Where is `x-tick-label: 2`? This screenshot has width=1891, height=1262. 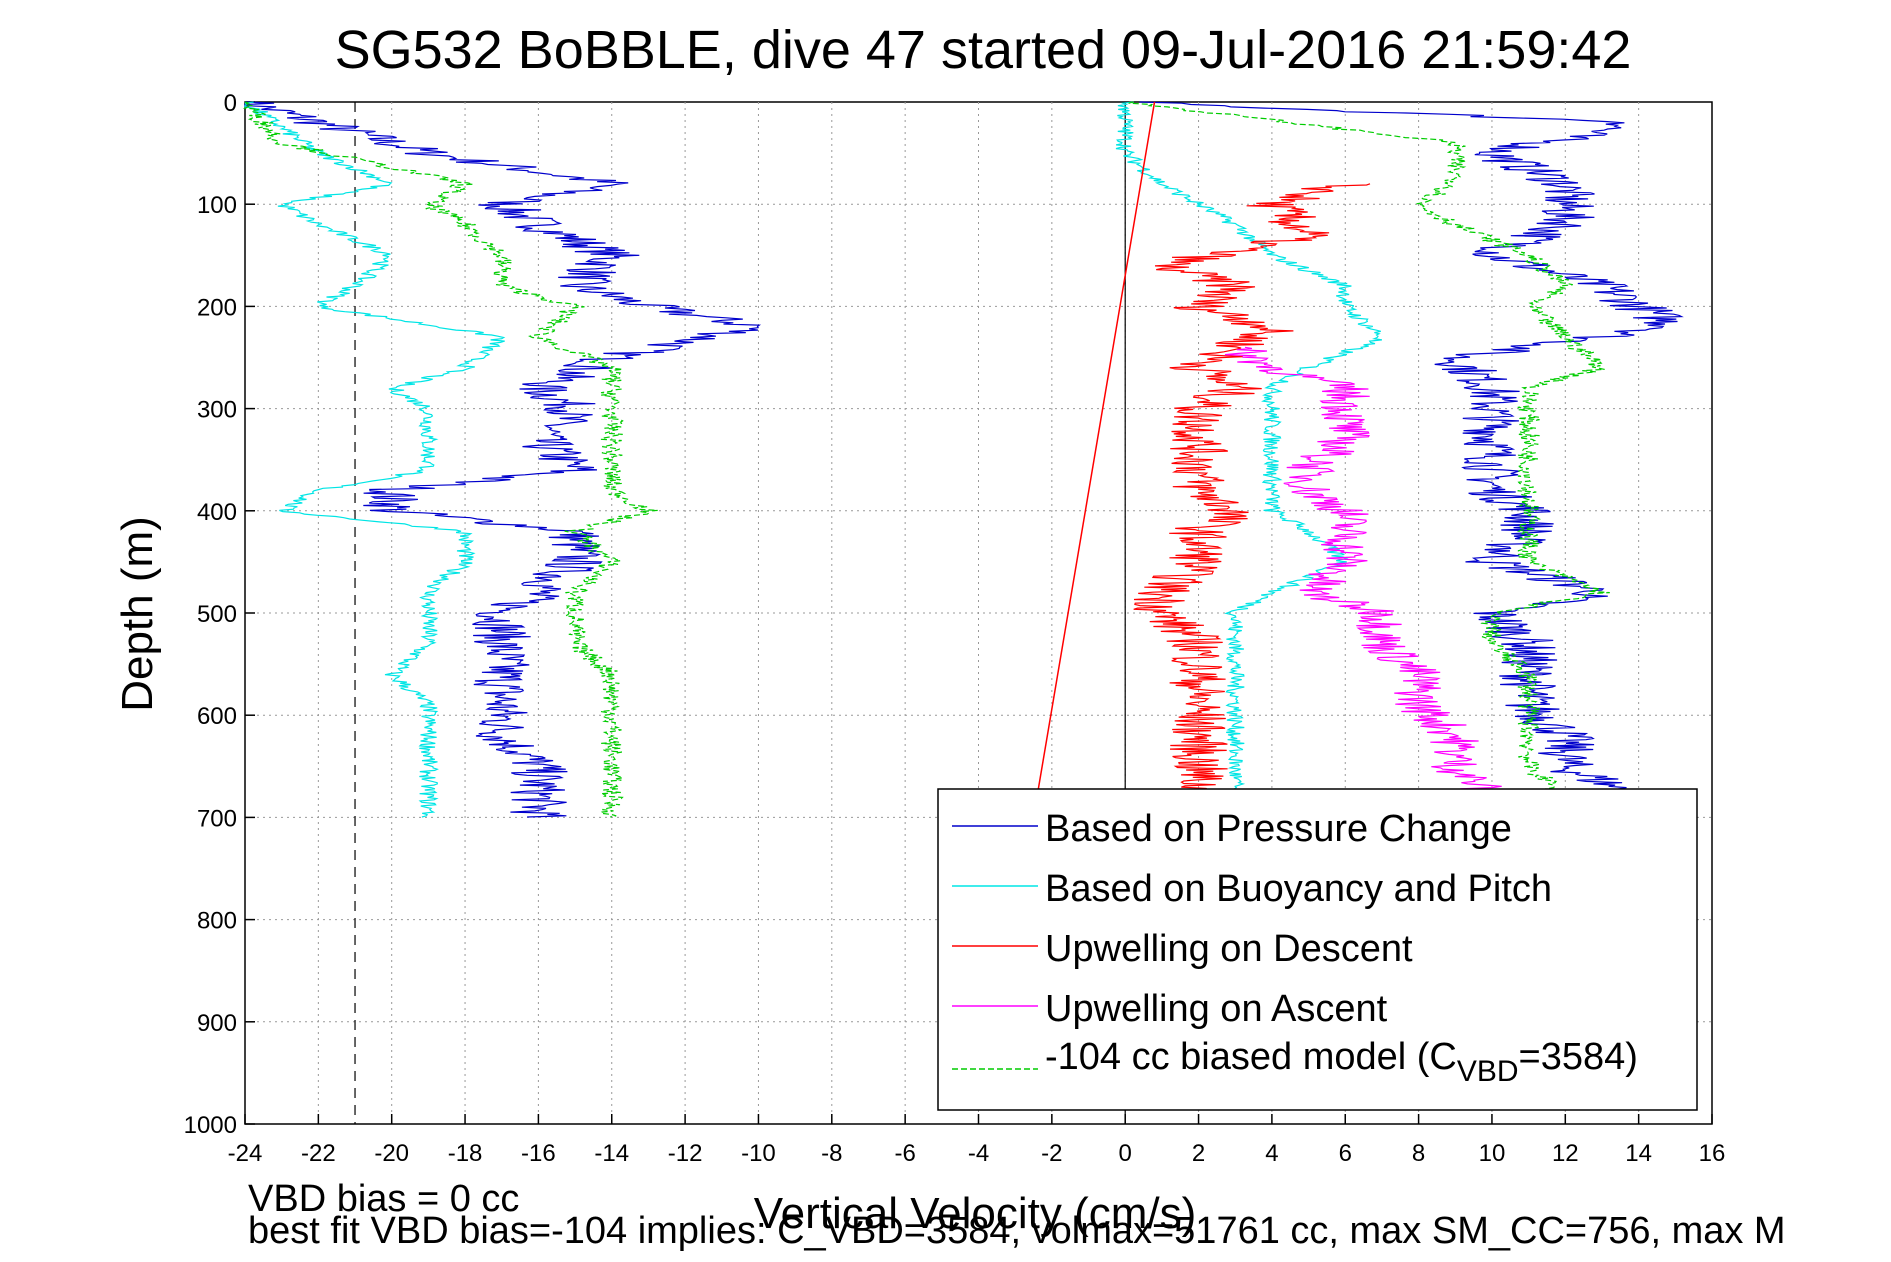 x-tick-label: 2 is located at coordinates (1198, 1153).